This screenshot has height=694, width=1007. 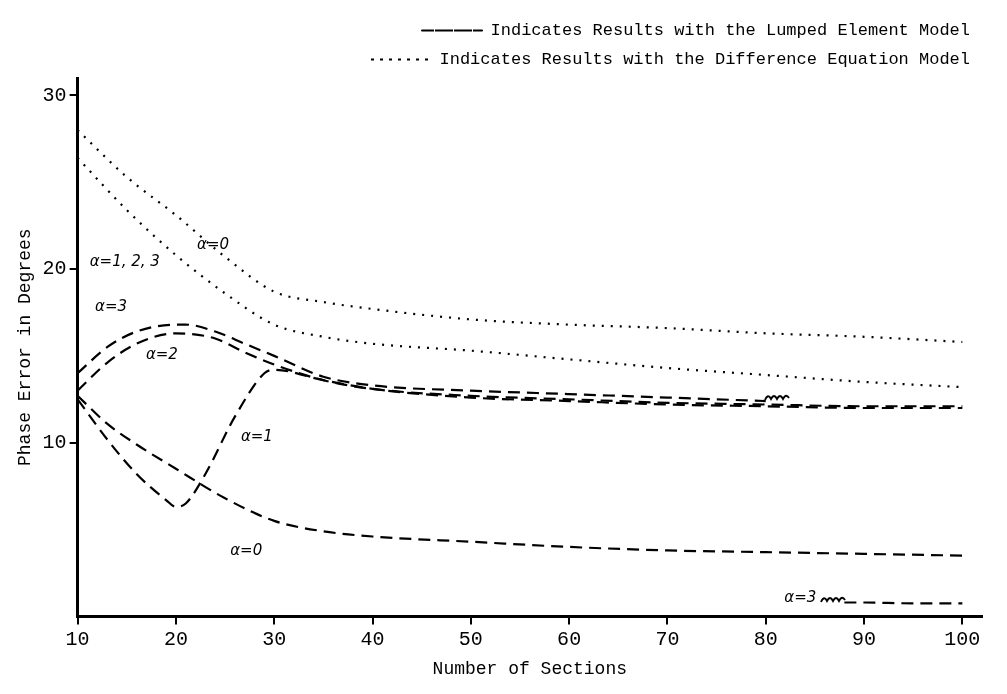 What do you see at coordinates (54, 443) in the screenshot?
I see `y-tick-label: 10` at bounding box center [54, 443].